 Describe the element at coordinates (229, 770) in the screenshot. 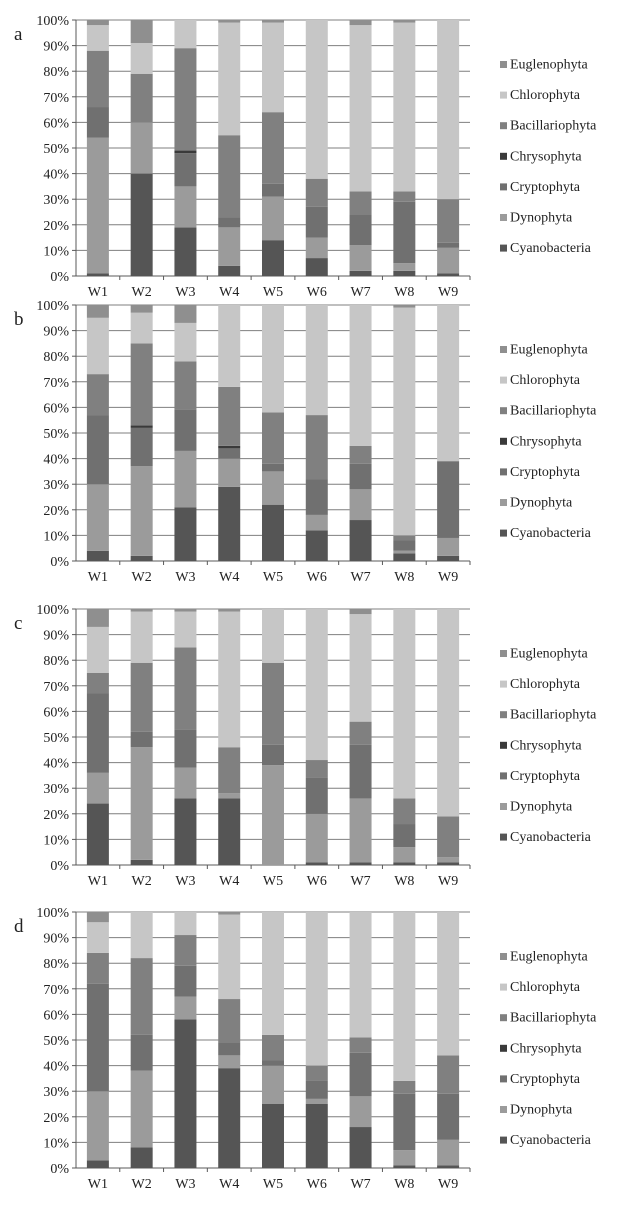

I see `bar-w4-bacillariophyta` at that location.